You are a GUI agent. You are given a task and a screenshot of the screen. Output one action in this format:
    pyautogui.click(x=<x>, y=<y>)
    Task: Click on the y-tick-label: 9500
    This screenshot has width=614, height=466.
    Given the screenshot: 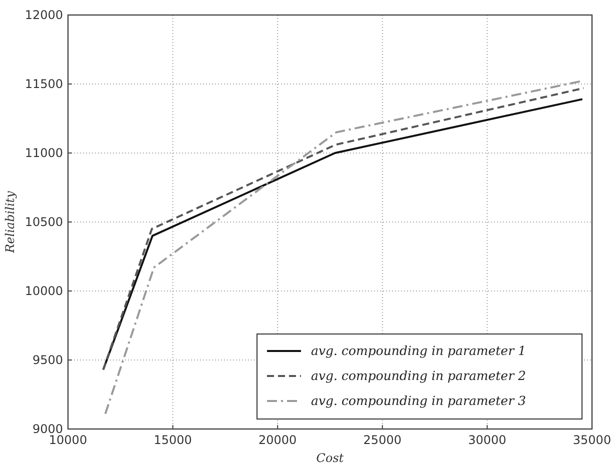 What is the action you would take?
    pyautogui.click(x=47, y=360)
    